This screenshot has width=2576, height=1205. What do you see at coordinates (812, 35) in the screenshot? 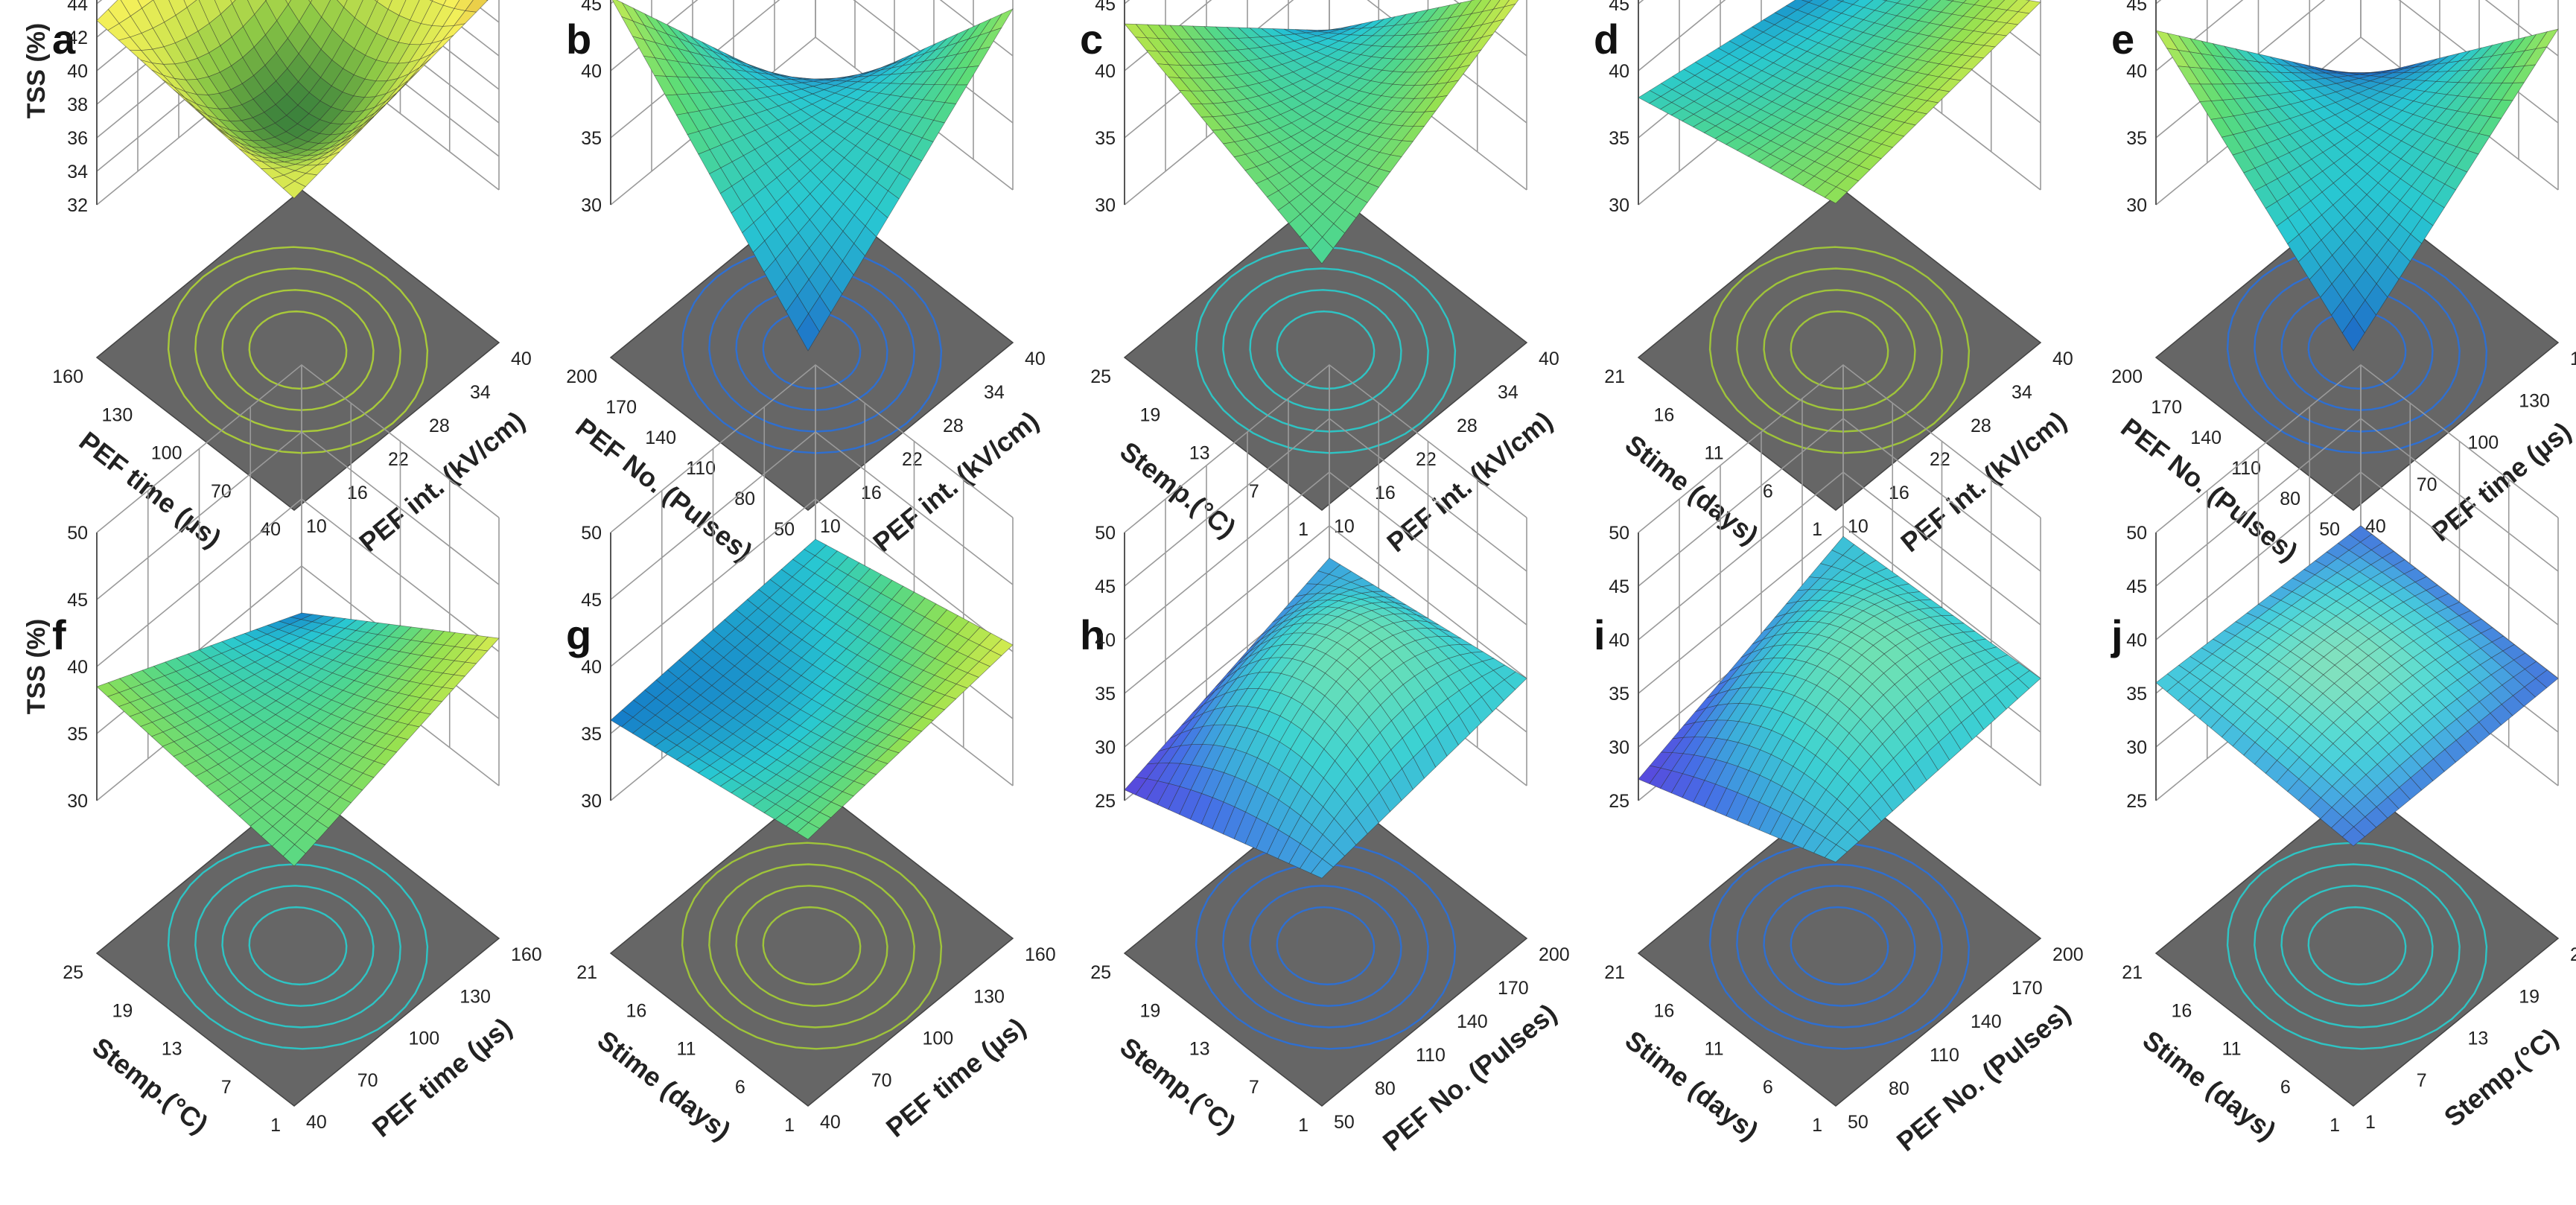
I see `z-gridline` at bounding box center [812, 35].